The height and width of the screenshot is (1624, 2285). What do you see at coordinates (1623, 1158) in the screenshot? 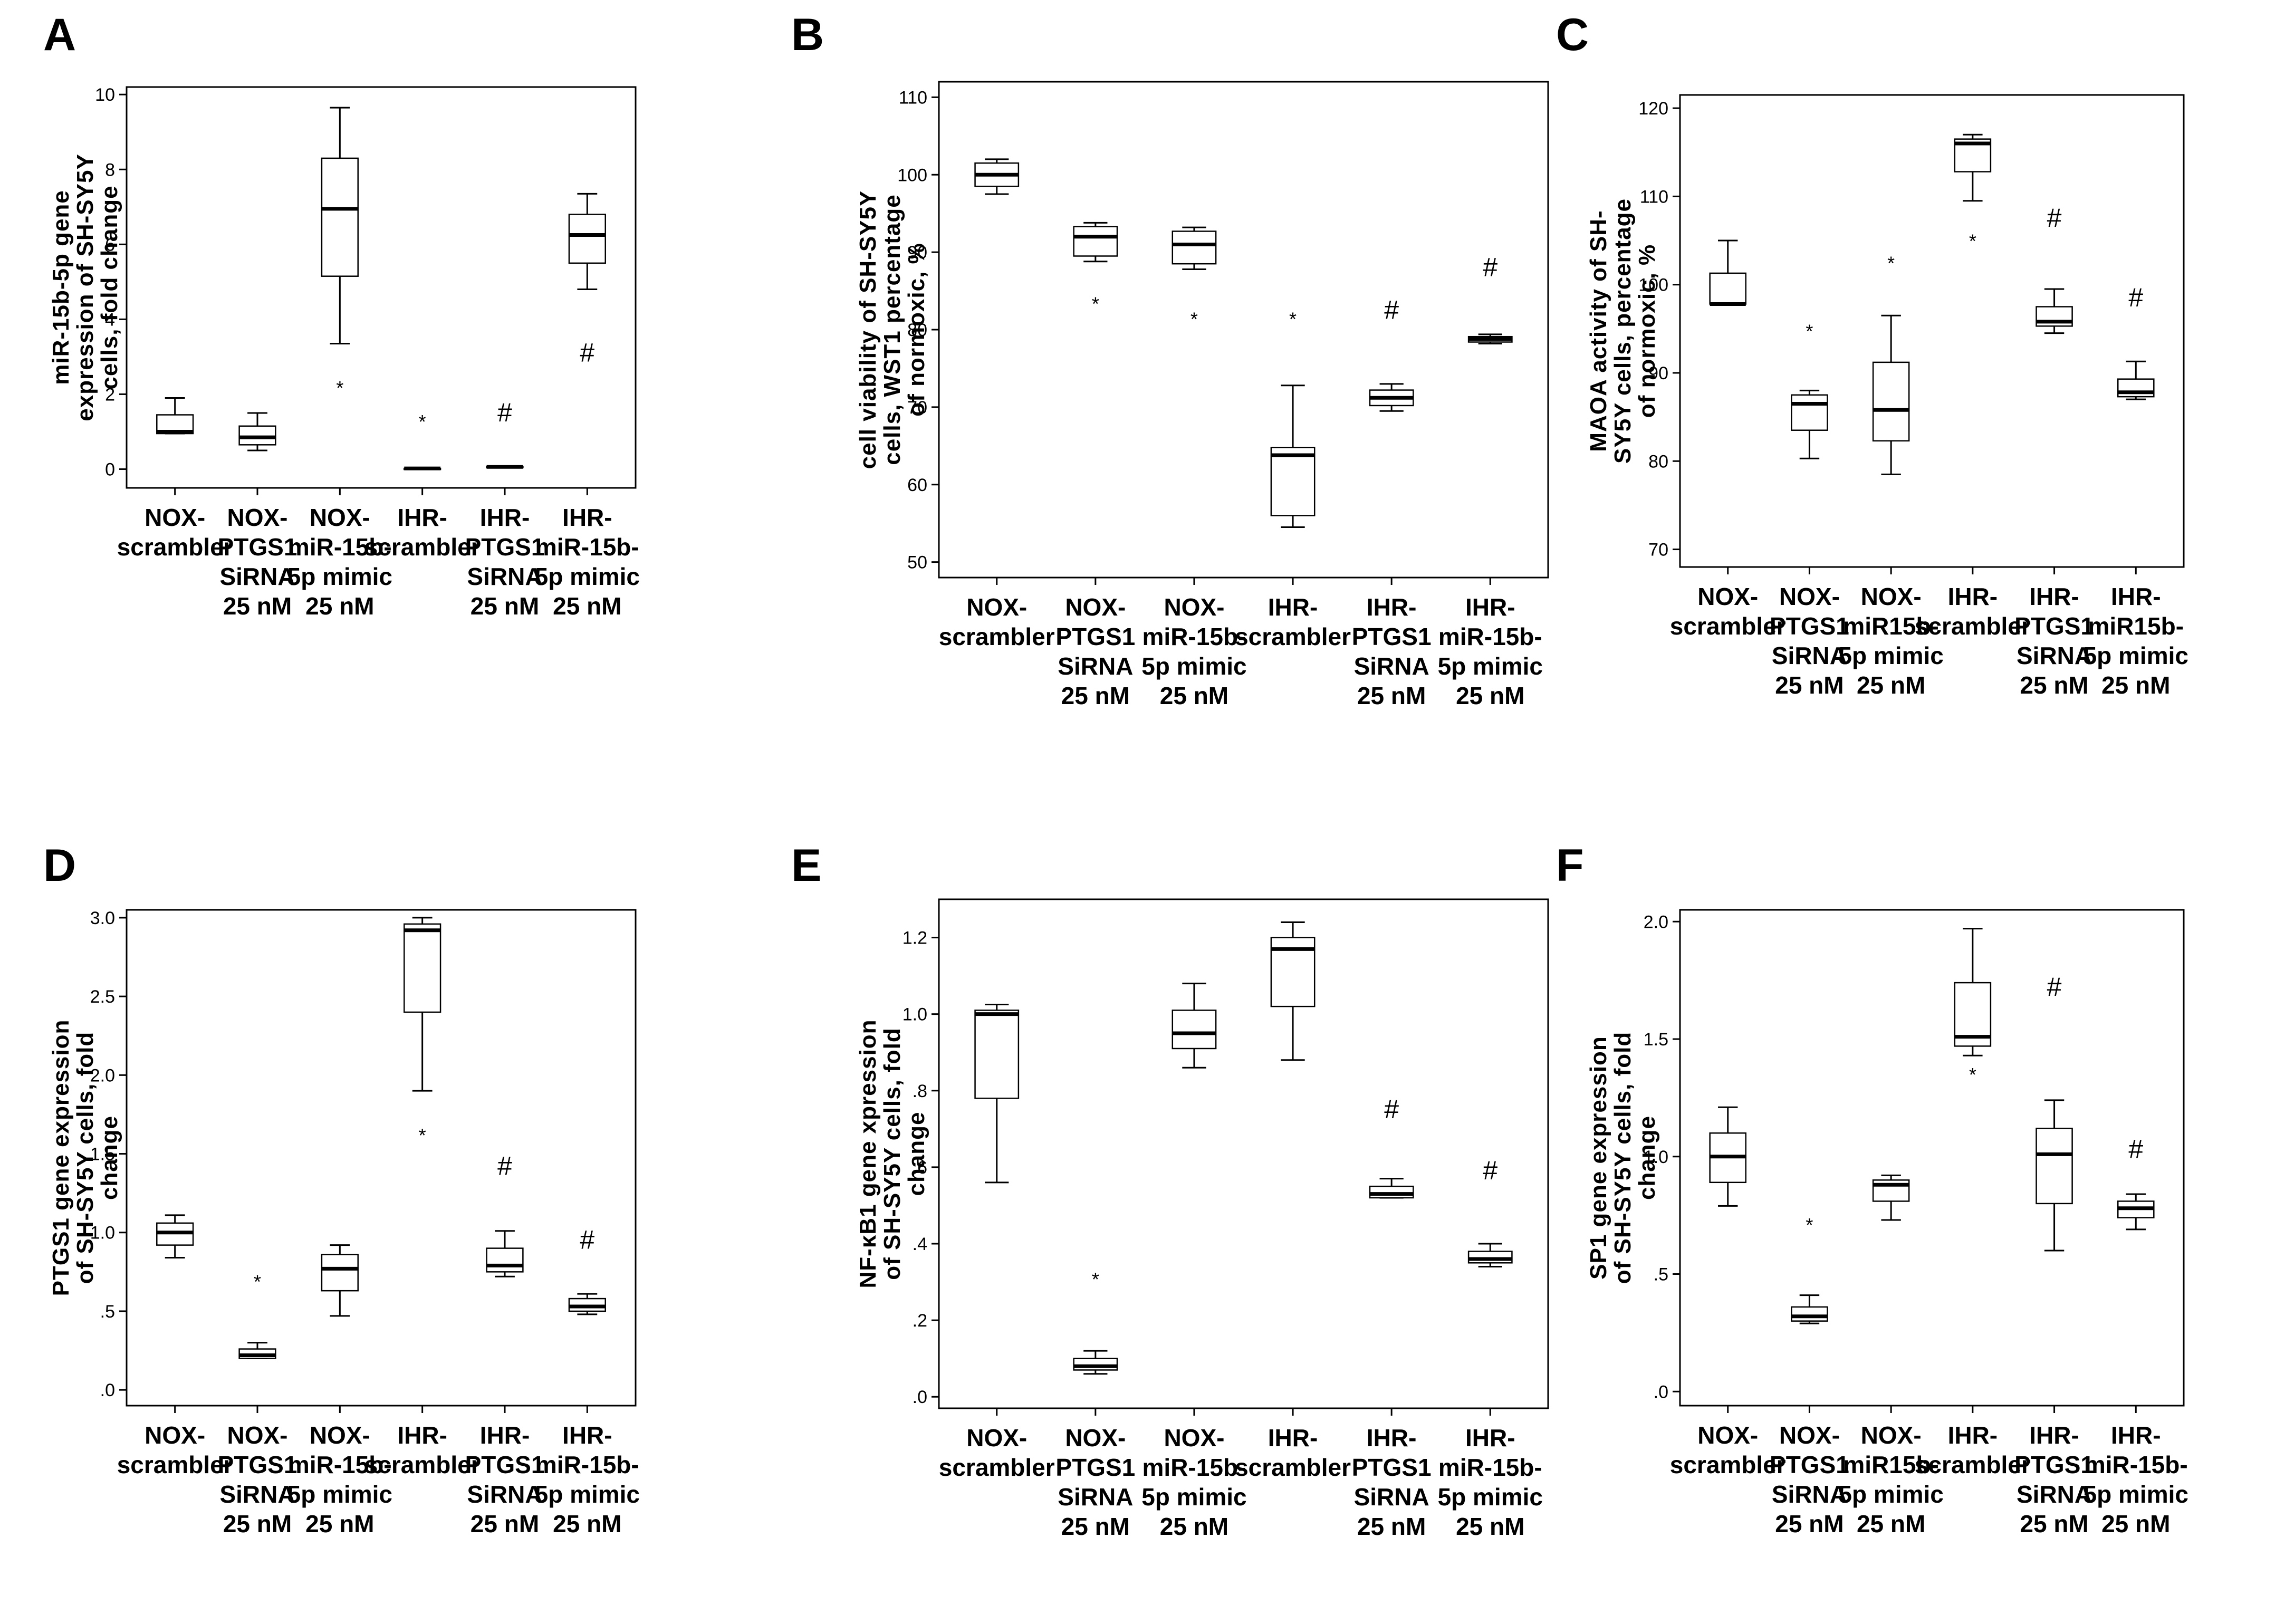
I see `y-axis-label-line: of SH-SY5Y cells, fold` at bounding box center [1623, 1158].